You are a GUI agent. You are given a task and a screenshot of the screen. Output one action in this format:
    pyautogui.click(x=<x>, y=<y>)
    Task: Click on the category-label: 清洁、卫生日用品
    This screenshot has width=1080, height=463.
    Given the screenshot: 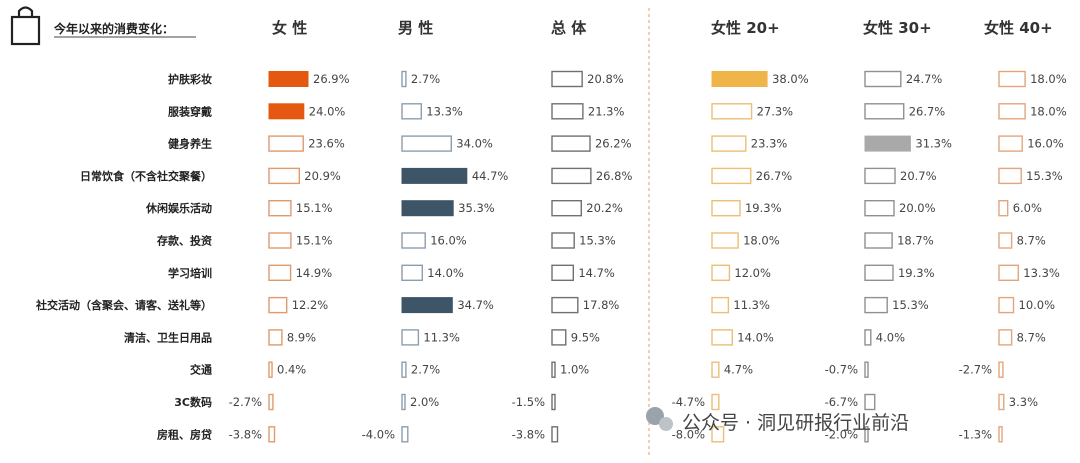 What is the action you would take?
    pyautogui.click(x=168, y=337)
    